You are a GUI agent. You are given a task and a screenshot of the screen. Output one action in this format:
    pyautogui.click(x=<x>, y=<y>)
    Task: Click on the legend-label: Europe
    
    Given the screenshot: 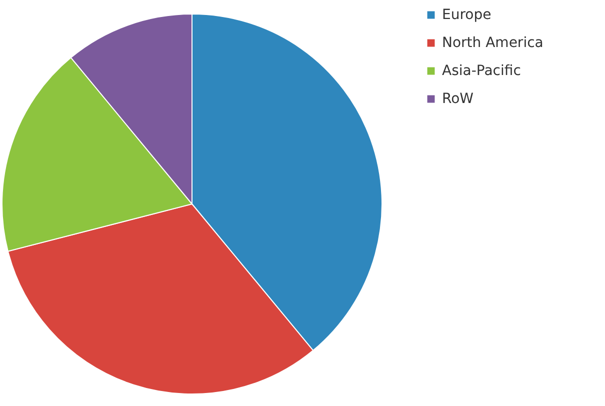 What is the action you would take?
    pyautogui.click(x=467, y=15)
    